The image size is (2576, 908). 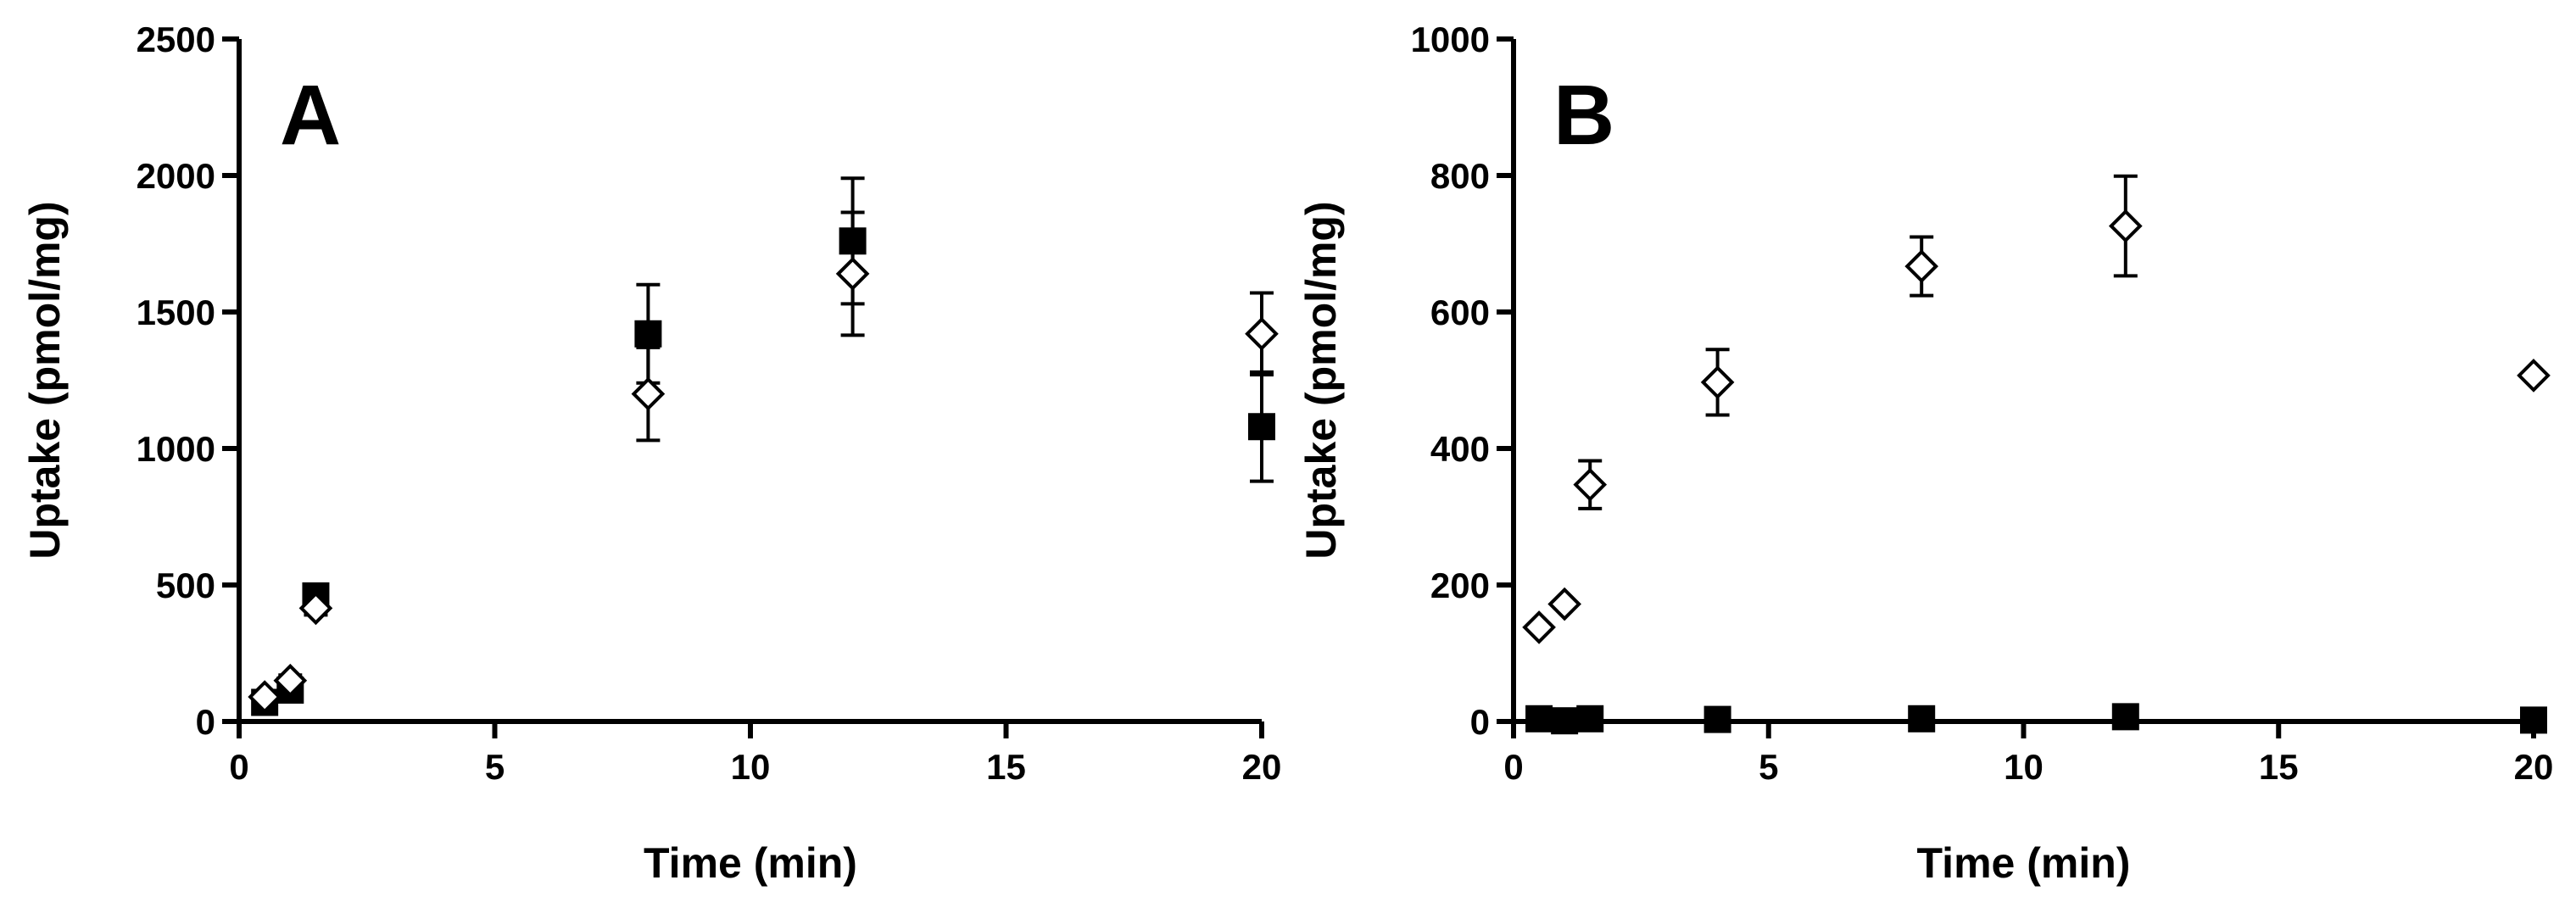 I want to click on y-tick-label: 500, so click(x=185, y=585).